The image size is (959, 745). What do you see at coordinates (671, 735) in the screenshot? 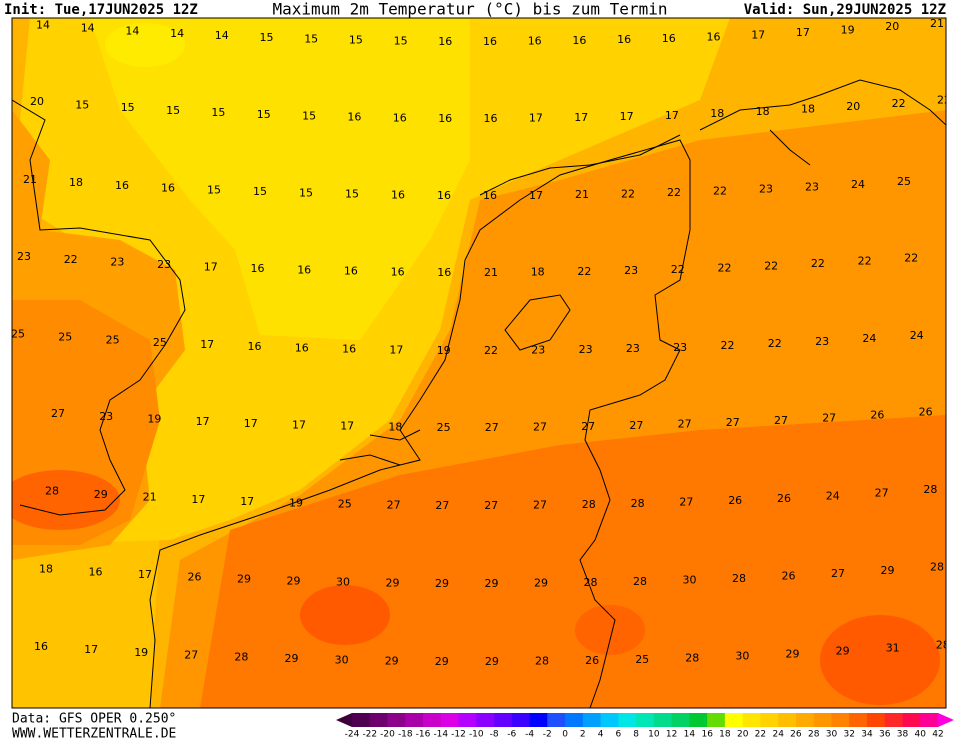
I see `colorbar-label: 12` at bounding box center [671, 735].